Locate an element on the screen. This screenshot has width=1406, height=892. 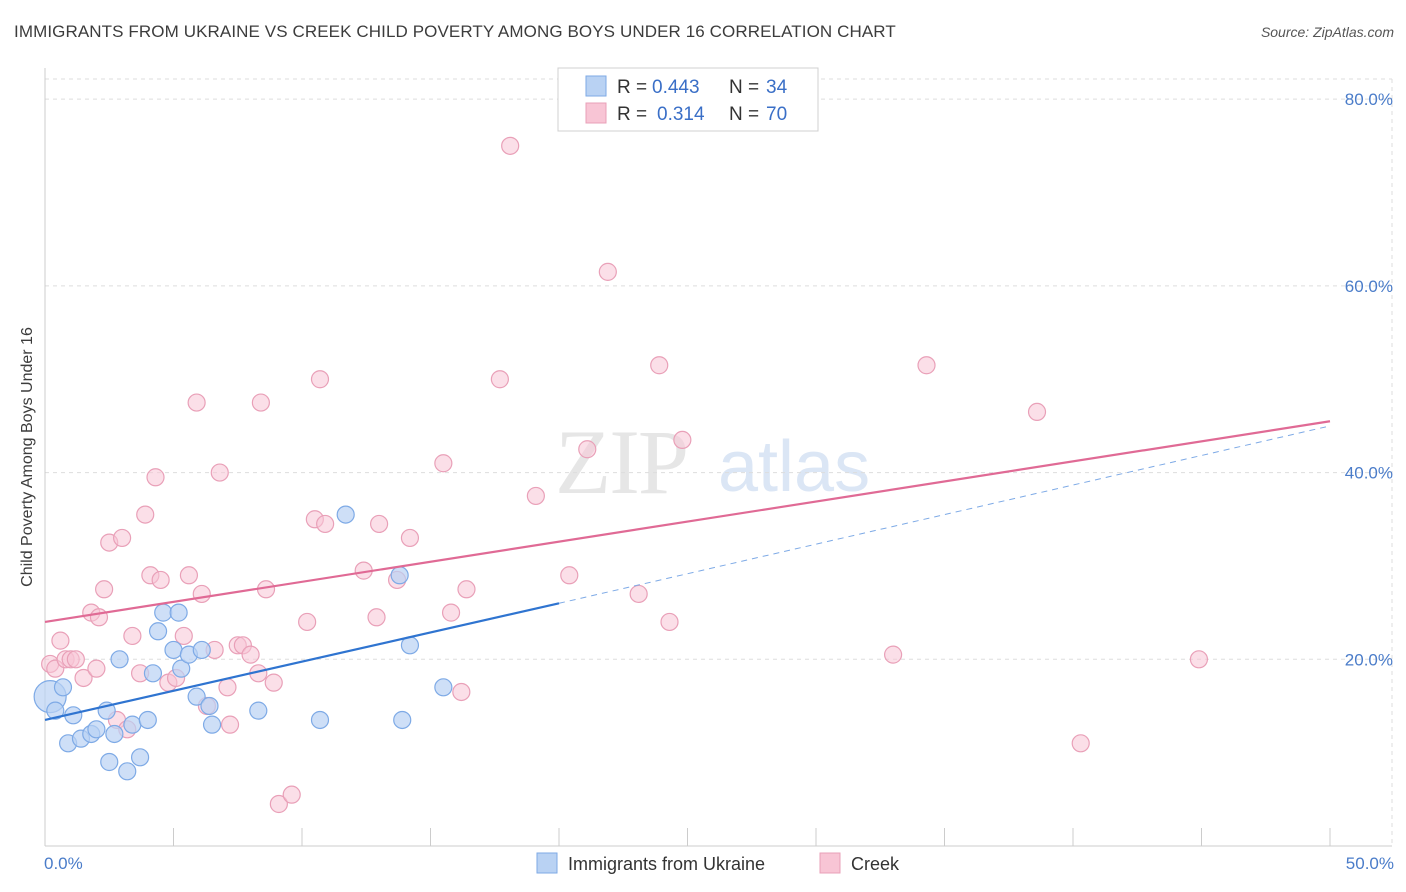
y-tick-label: 60.0% is located at coordinates (1369, 286).